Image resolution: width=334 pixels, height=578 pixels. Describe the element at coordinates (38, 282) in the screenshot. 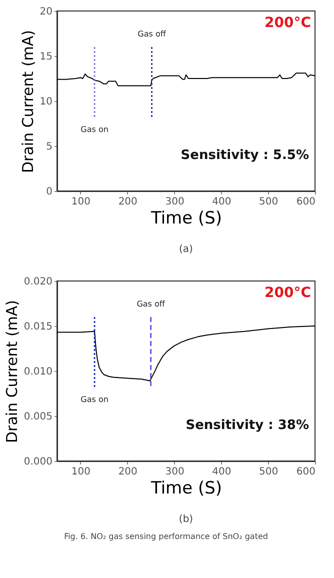

I see `y-tick-label: 0.020` at that location.